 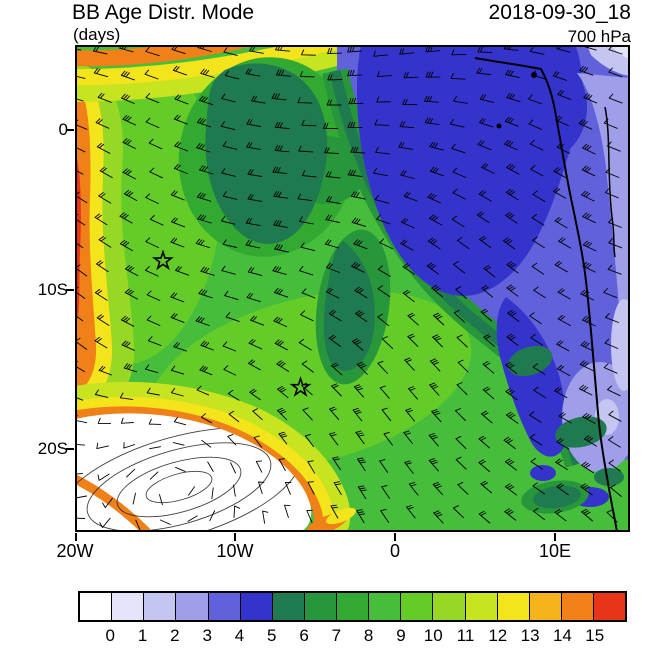 I want to click on coastline-detail, so click(x=610, y=182).